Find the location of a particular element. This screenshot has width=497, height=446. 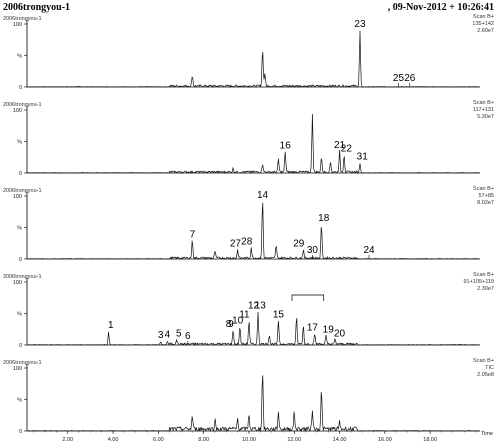

peak-label: 8 is located at coordinates (229, 324).